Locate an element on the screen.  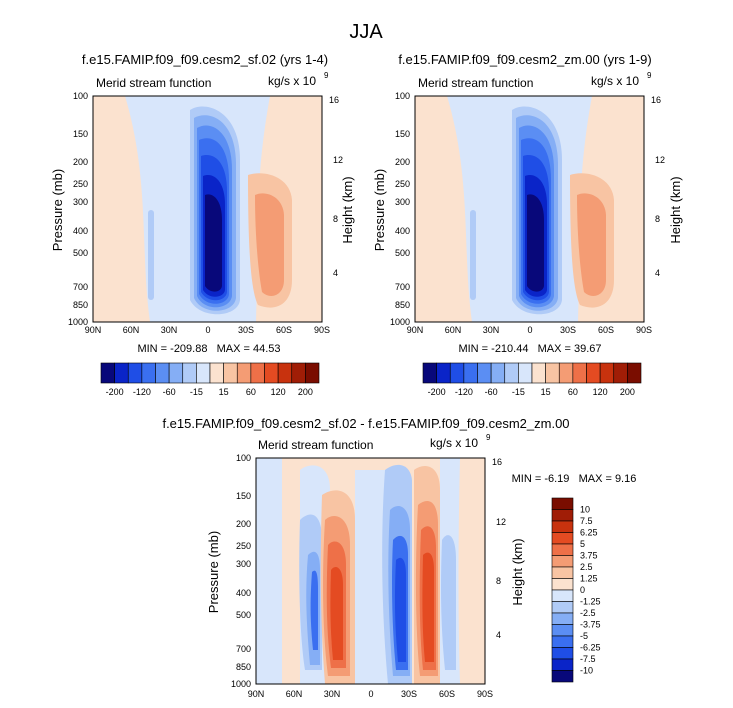
panel-3-ylabel: Pressure (mb) is located at coordinates (213, 572).